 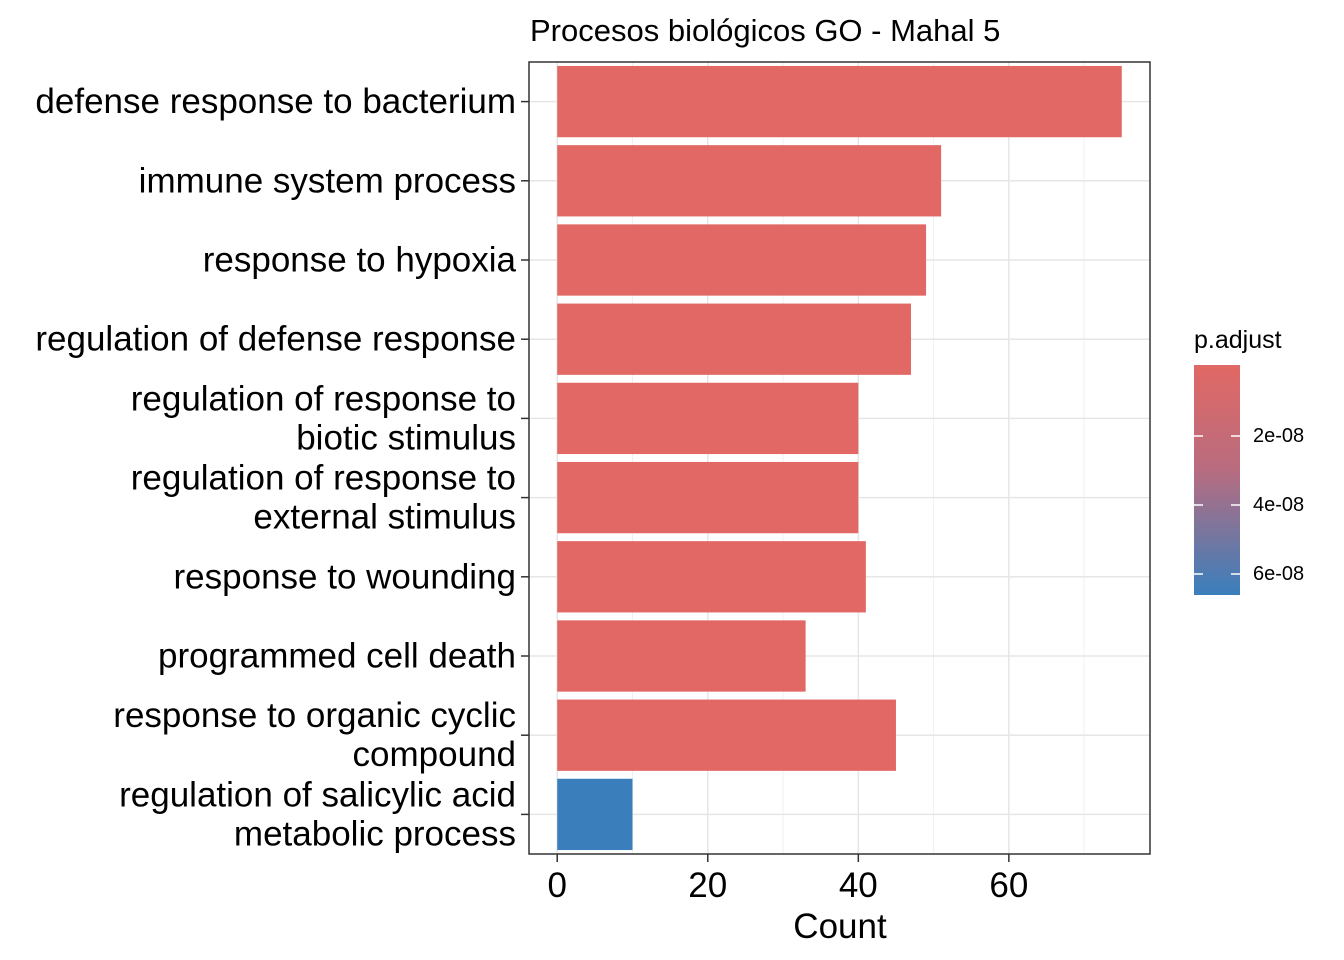 I want to click on y-tick-label: external stimulus, so click(x=384, y=517).